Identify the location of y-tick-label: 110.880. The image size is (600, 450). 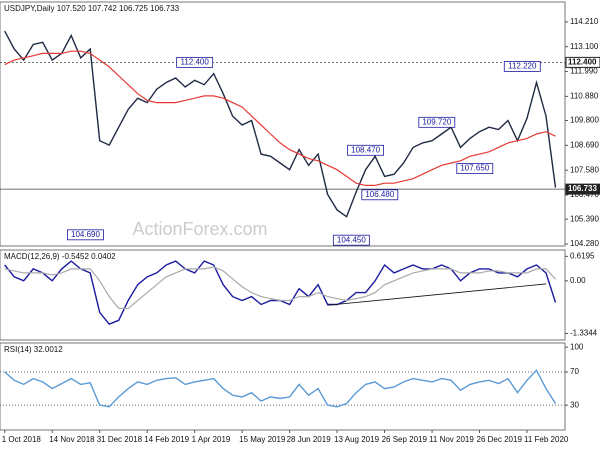
(584, 95).